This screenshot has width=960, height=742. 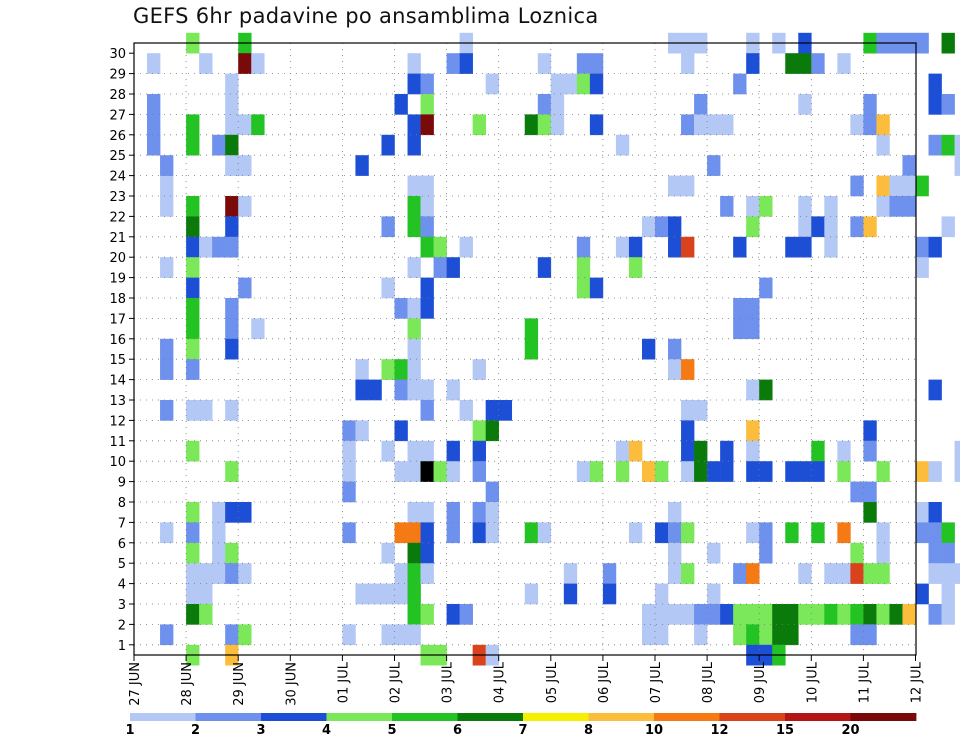 I want to click on color-legend: 1 2 3 4 5 6 7 8 10 12 15 20, so click(x=521, y=725).